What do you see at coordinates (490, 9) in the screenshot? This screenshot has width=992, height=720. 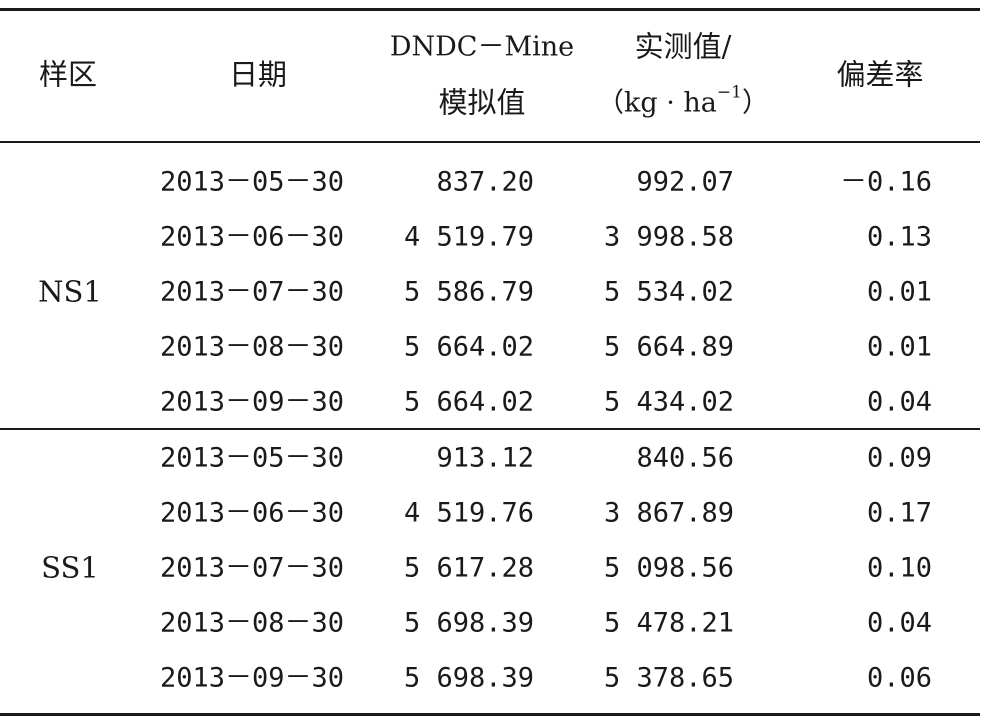 I see `top-rule` at bounding box center [490, 9].